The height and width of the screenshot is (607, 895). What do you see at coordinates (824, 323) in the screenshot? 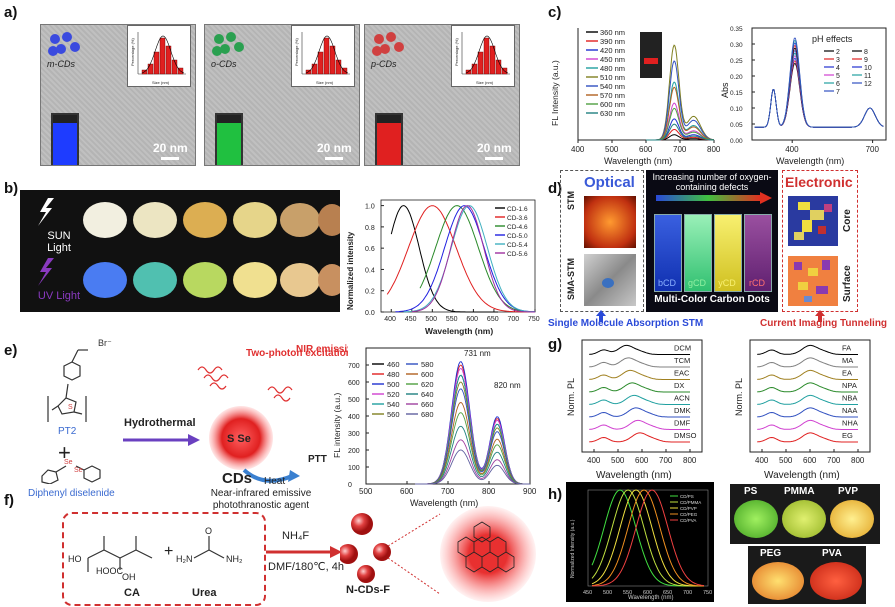
I see `cit-caption: Current Imaging Tunneling` at bounding box center [824, 323].